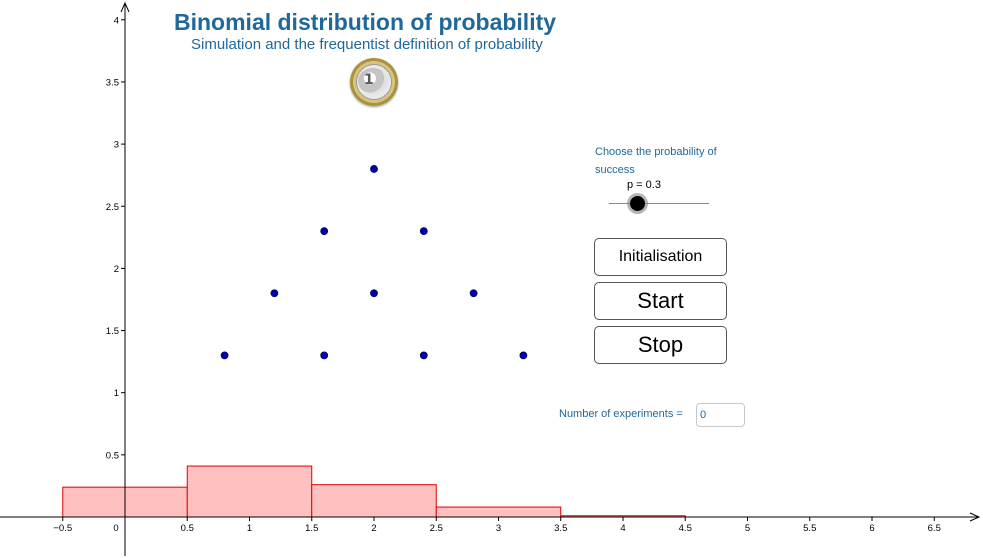  Describe the element at coordinates (659, 203) in the screenshot. I see `probability-slider-track` at that location.